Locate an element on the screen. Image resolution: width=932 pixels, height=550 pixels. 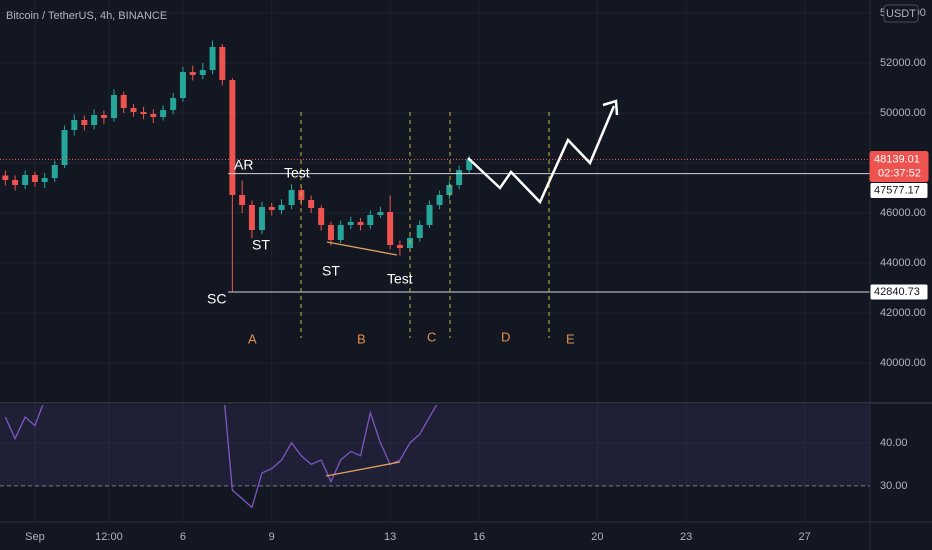
annotation: AR is located at coordinates (243, 165).